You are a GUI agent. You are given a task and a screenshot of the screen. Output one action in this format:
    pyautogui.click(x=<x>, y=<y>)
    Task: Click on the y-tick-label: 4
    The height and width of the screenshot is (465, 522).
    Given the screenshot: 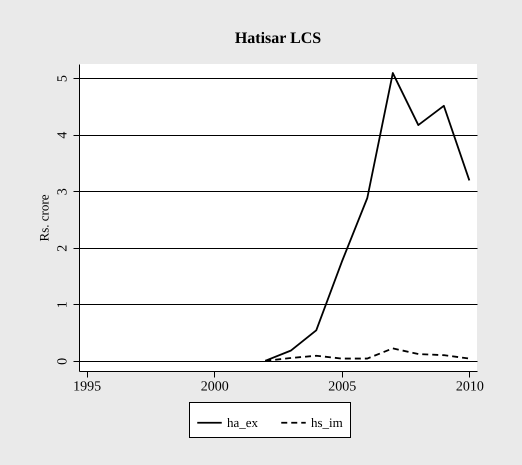 What is the action you would take?
    pyautogui.click(x=63, y=135)
    